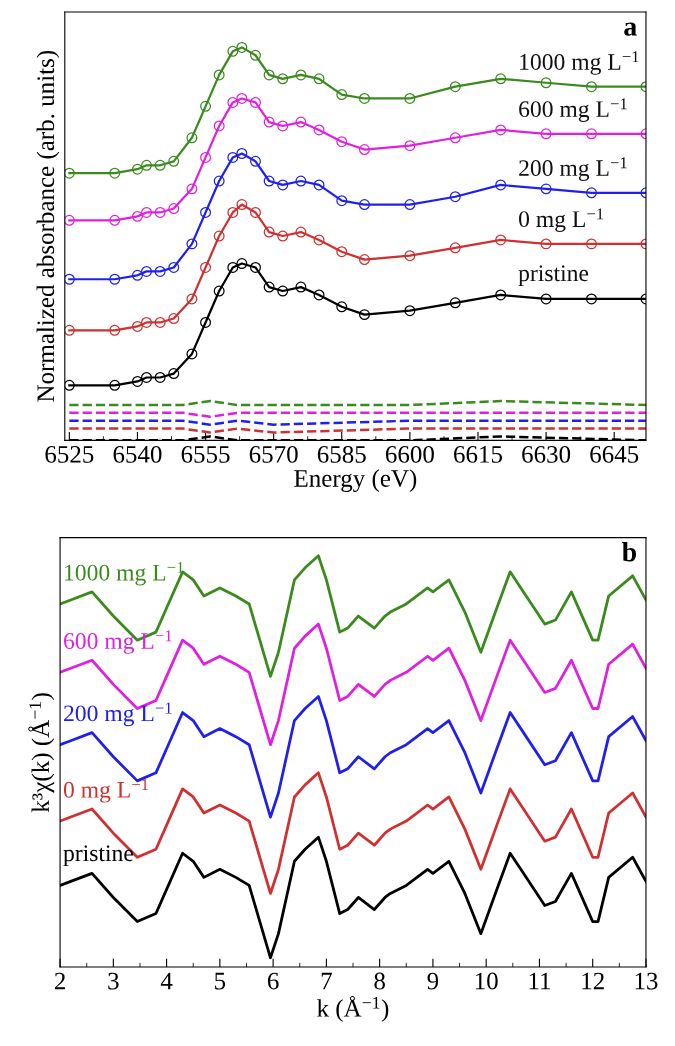  What do you see at coordinates (59, 981) in the screenshot?
I see `x-tick-label: 2` at bounding box center [59, 981].